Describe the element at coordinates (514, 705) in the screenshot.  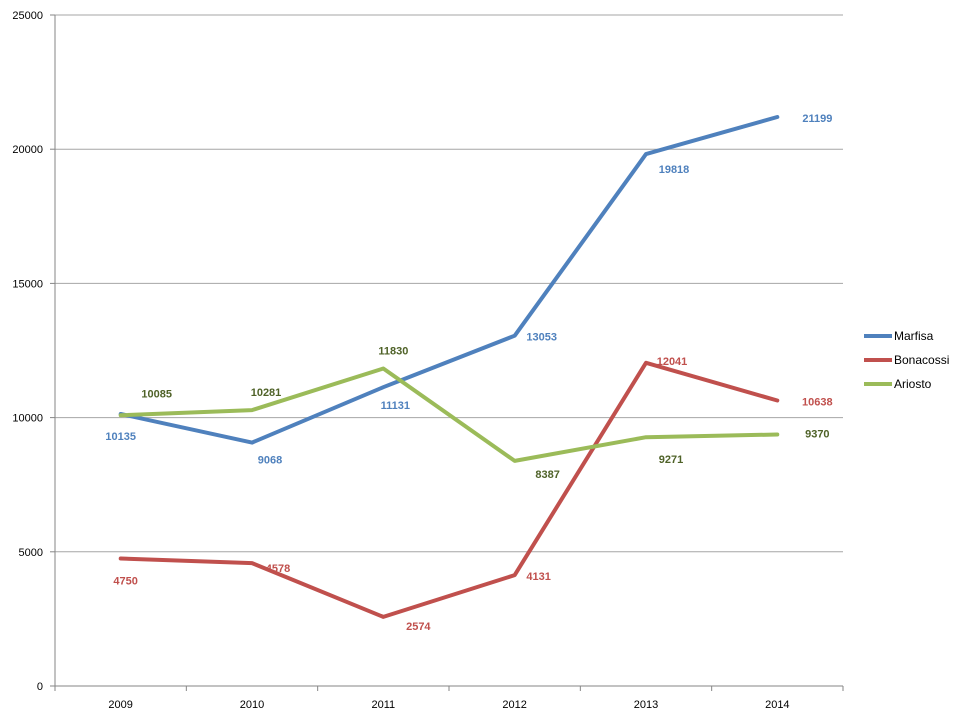
I see `x-tick-label: 2012` at that location.